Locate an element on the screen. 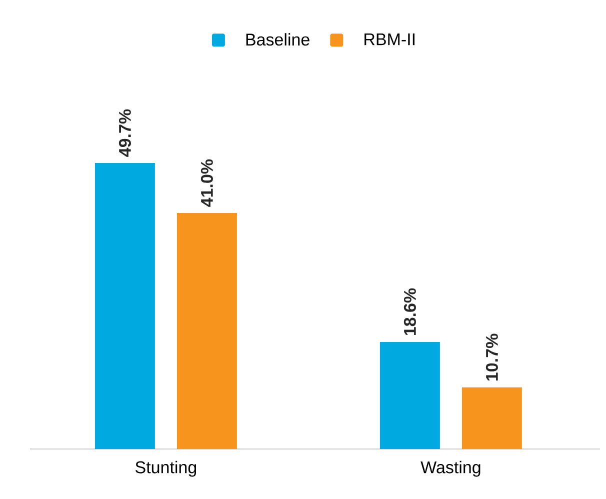 This screenshot has width=606, height=499. legend-label: Baseline is located at coordinates (278, 39).